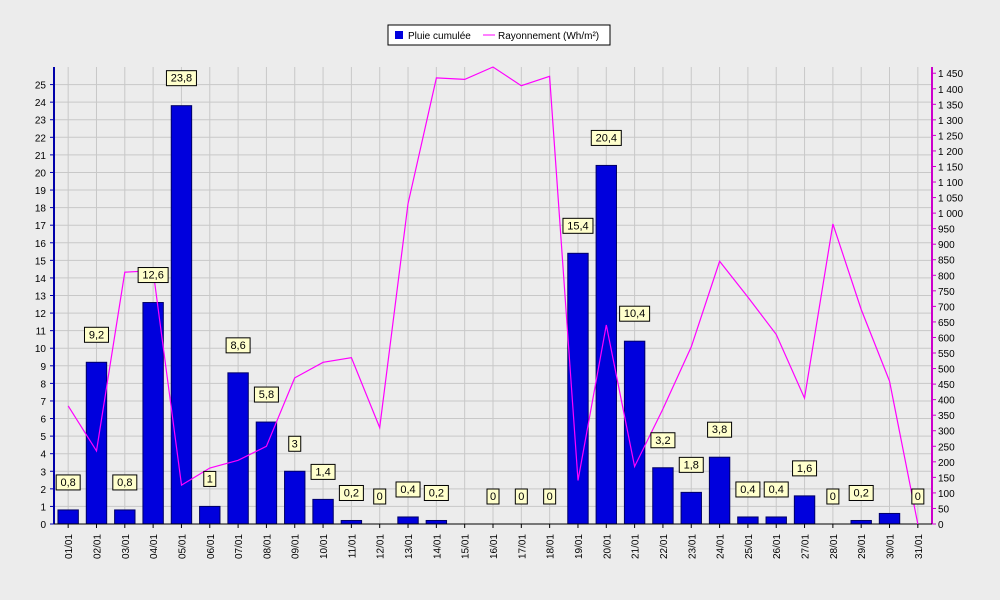 The height and width of the screenshot is (600, 1000). Describe the element at coordinates (41, 297) in the screenshot. I see `y-tick-label: 13` at that location.